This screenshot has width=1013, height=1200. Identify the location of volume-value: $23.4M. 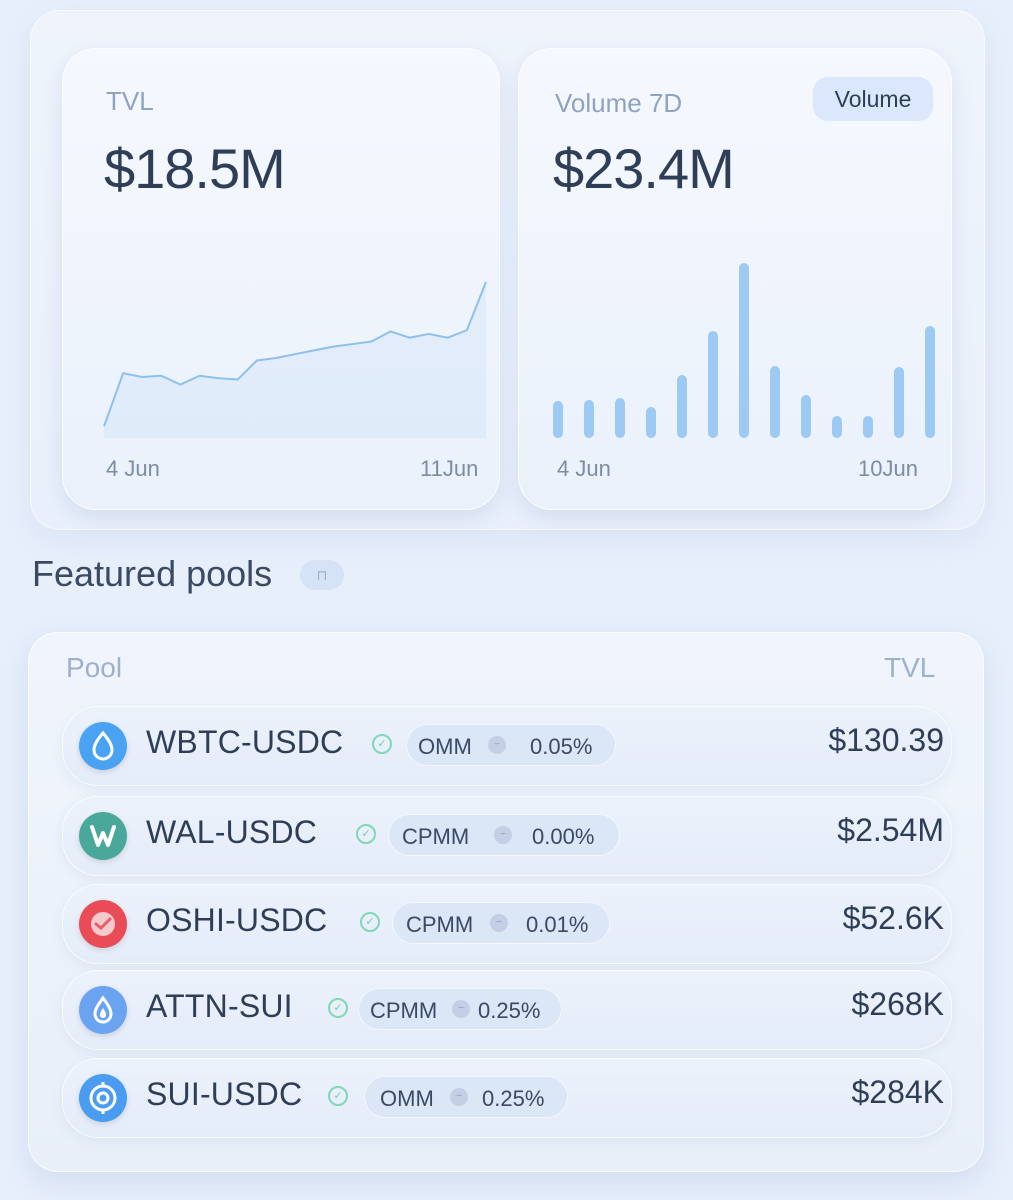
(644, 168).